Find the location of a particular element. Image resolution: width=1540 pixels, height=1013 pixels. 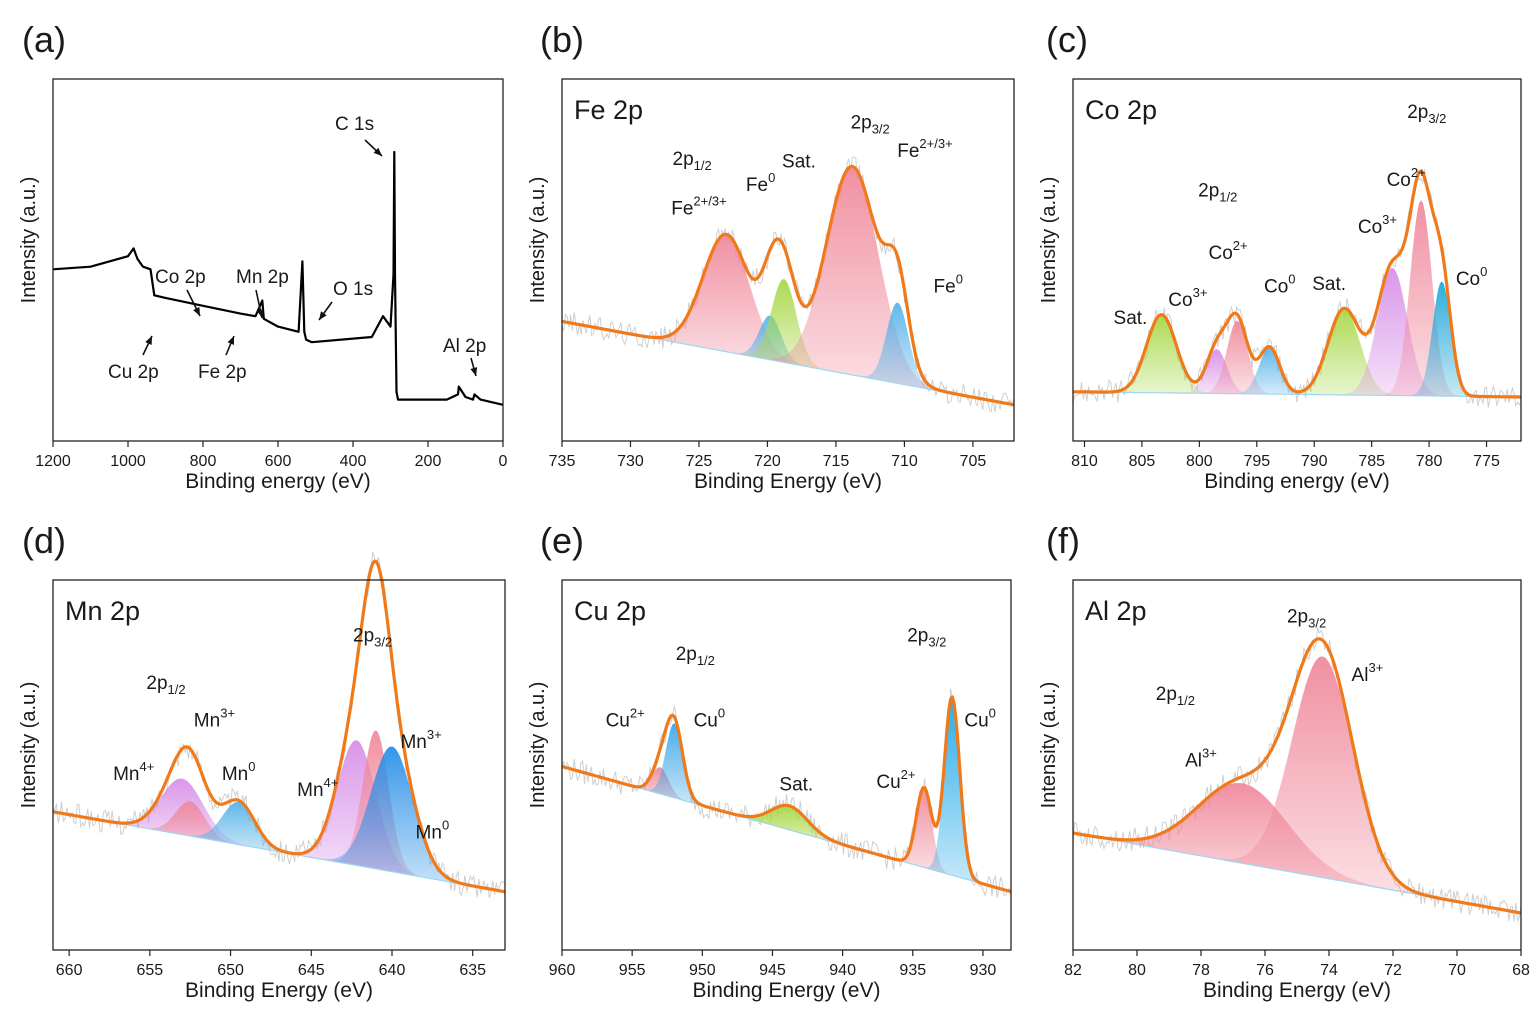

panel-label: (e) is located at coordinates (562, 540).